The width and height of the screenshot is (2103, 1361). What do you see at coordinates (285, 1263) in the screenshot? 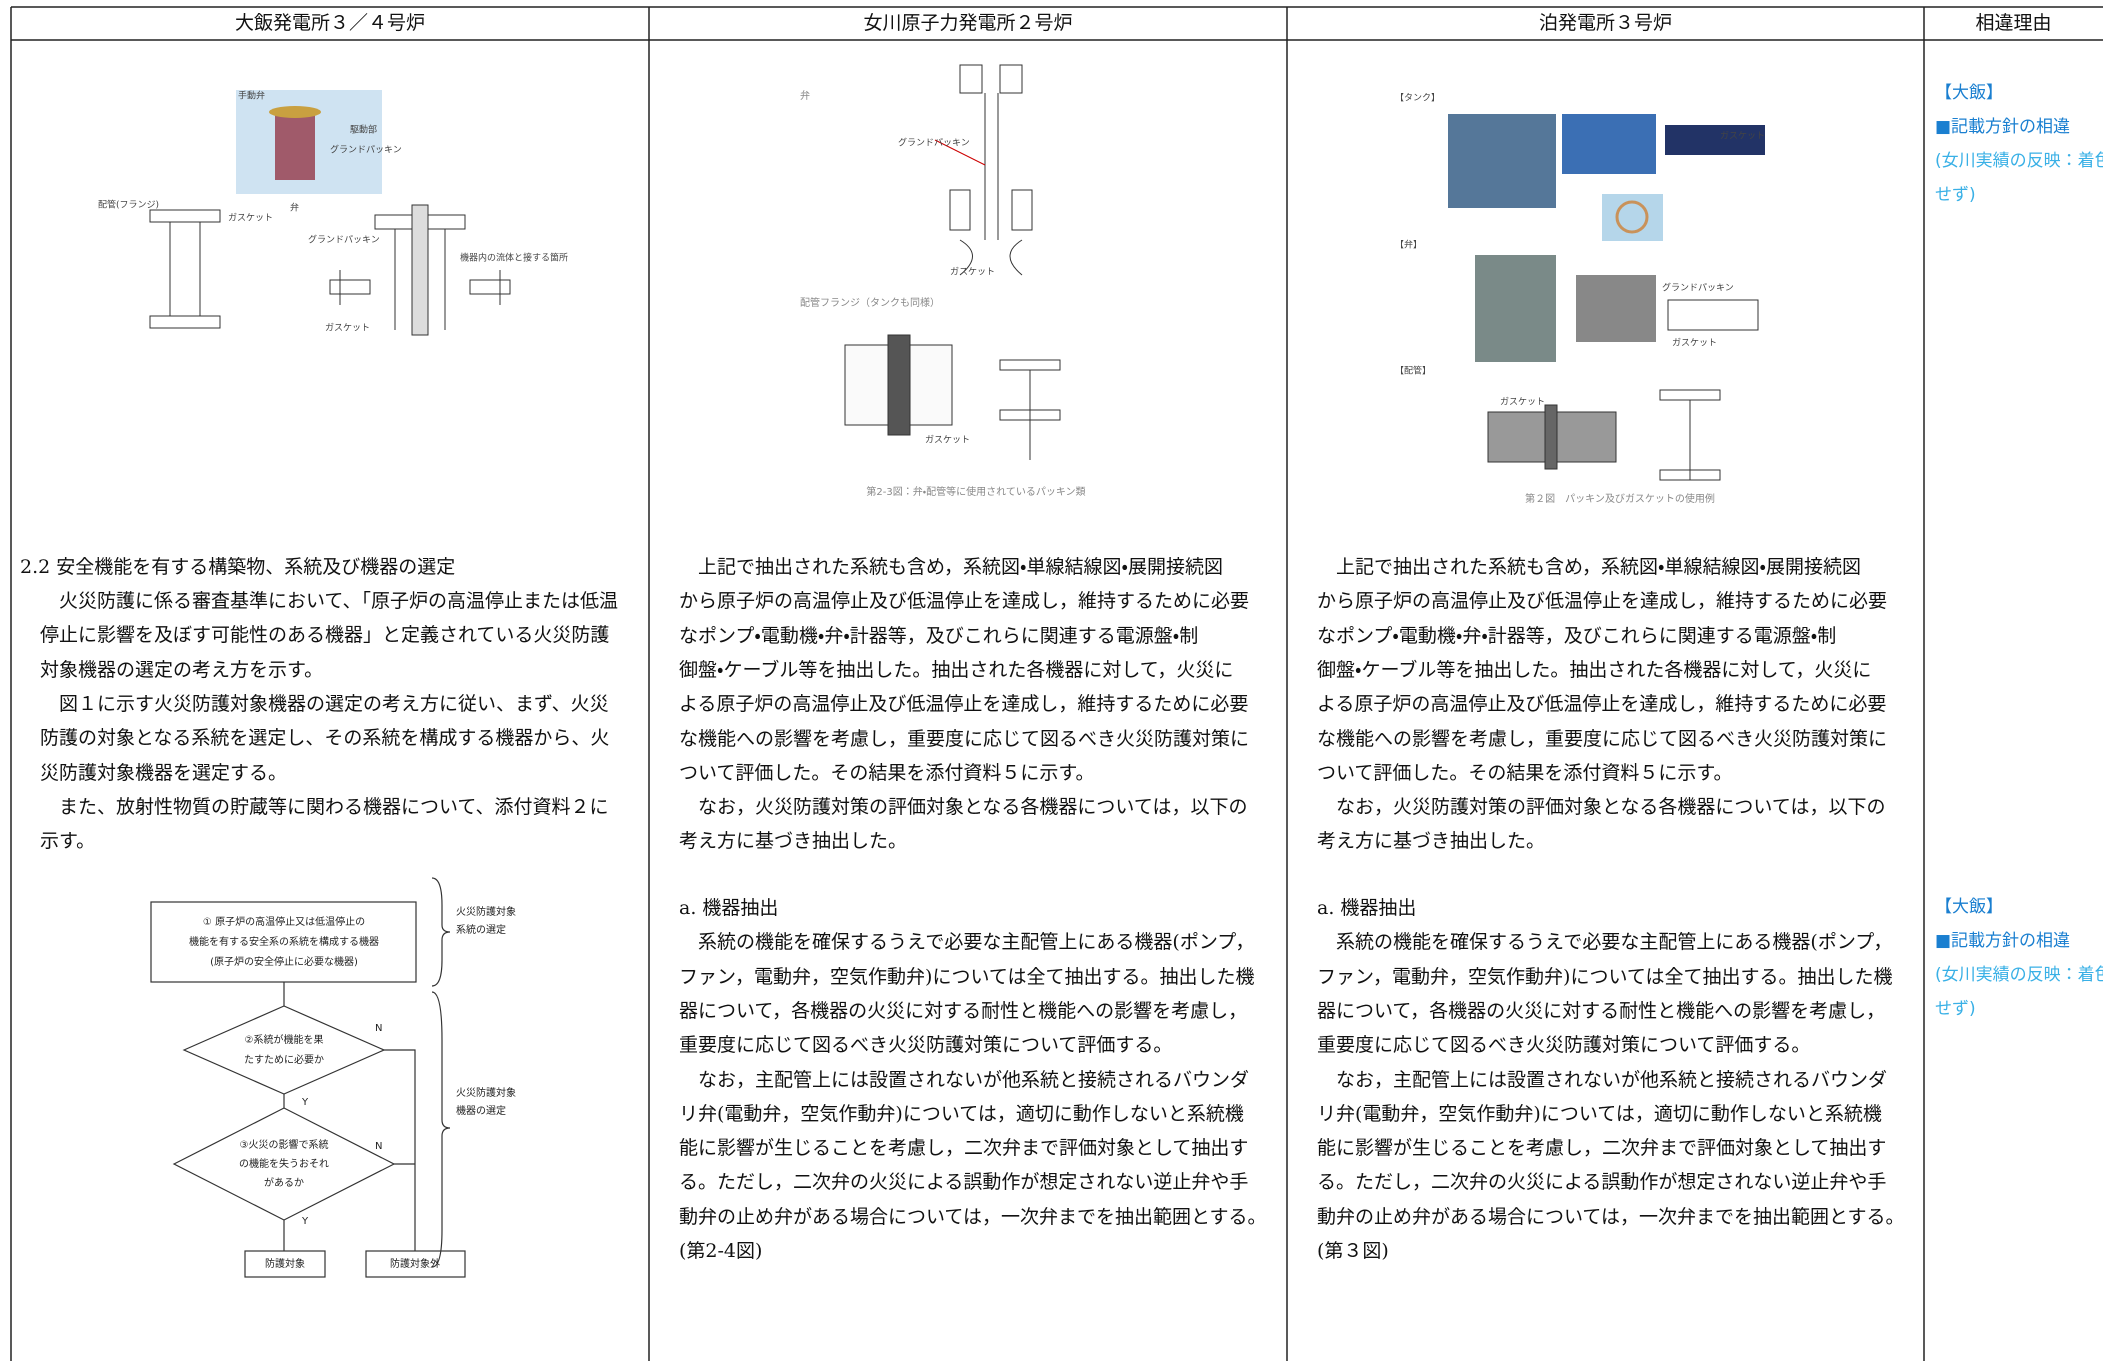
I see `svg-text: 防護対象` at bounding box center [285, 1263].